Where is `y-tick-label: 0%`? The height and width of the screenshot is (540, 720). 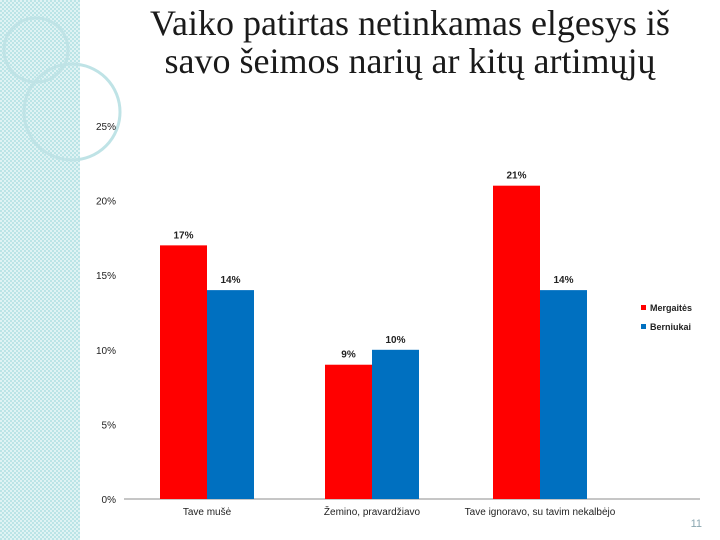
y-tick-label: 0% is located at coordinates (109, 500).